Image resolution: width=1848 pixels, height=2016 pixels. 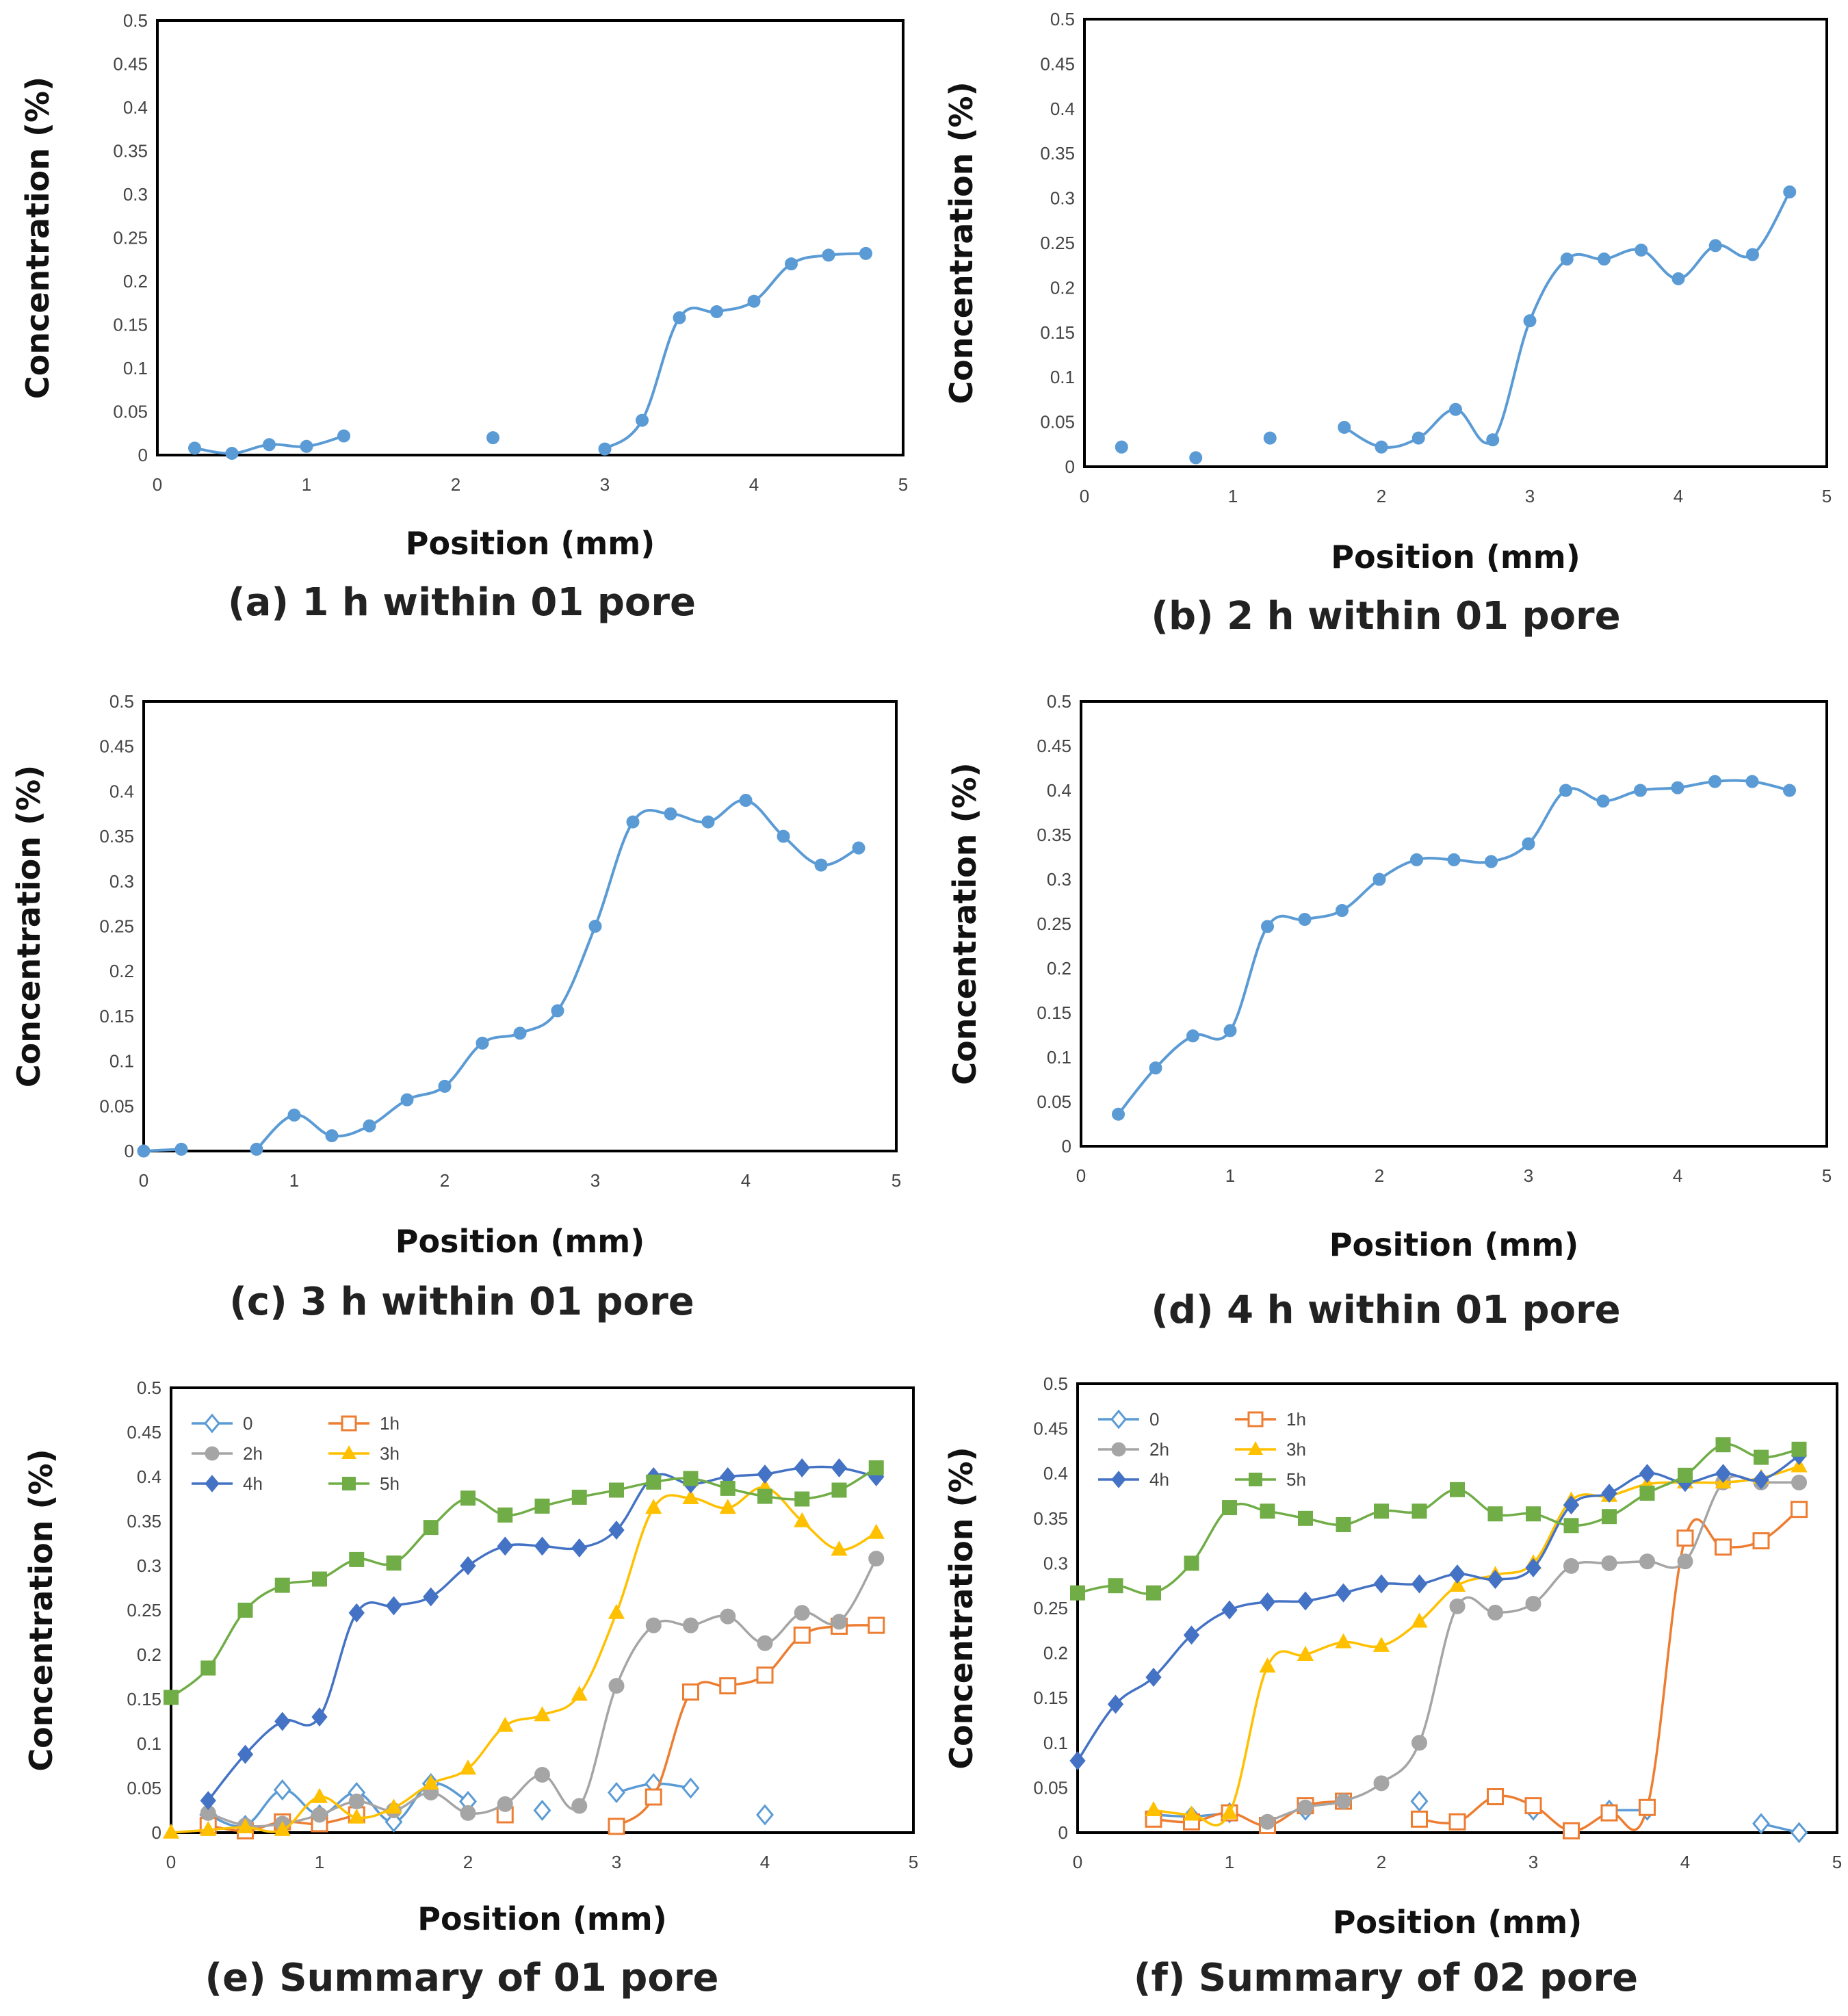 What do you see at coordinates (1837, 1862) in the screenshot?
I see `x-tick-label-f: 5` at bounding box center [1837, 1862].